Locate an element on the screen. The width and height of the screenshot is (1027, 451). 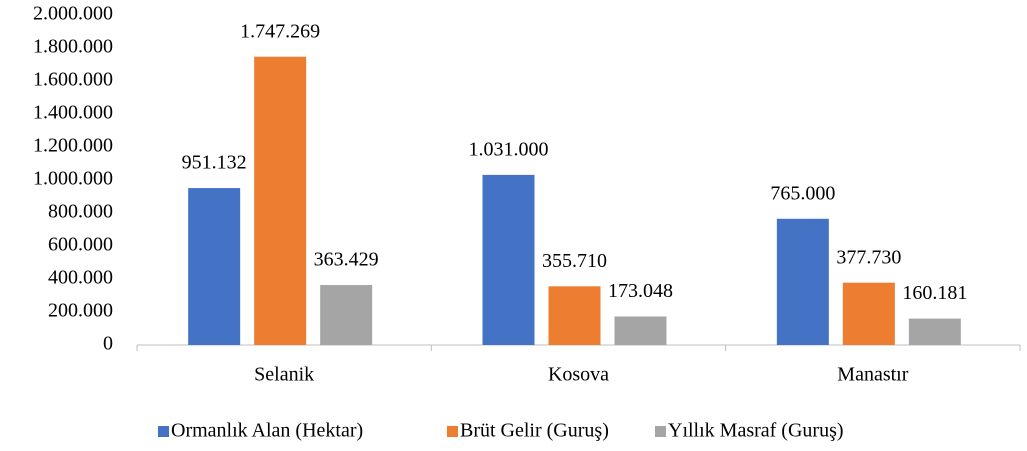
y-tick-label: 1.200.000 is located at coordinates (73, 146).